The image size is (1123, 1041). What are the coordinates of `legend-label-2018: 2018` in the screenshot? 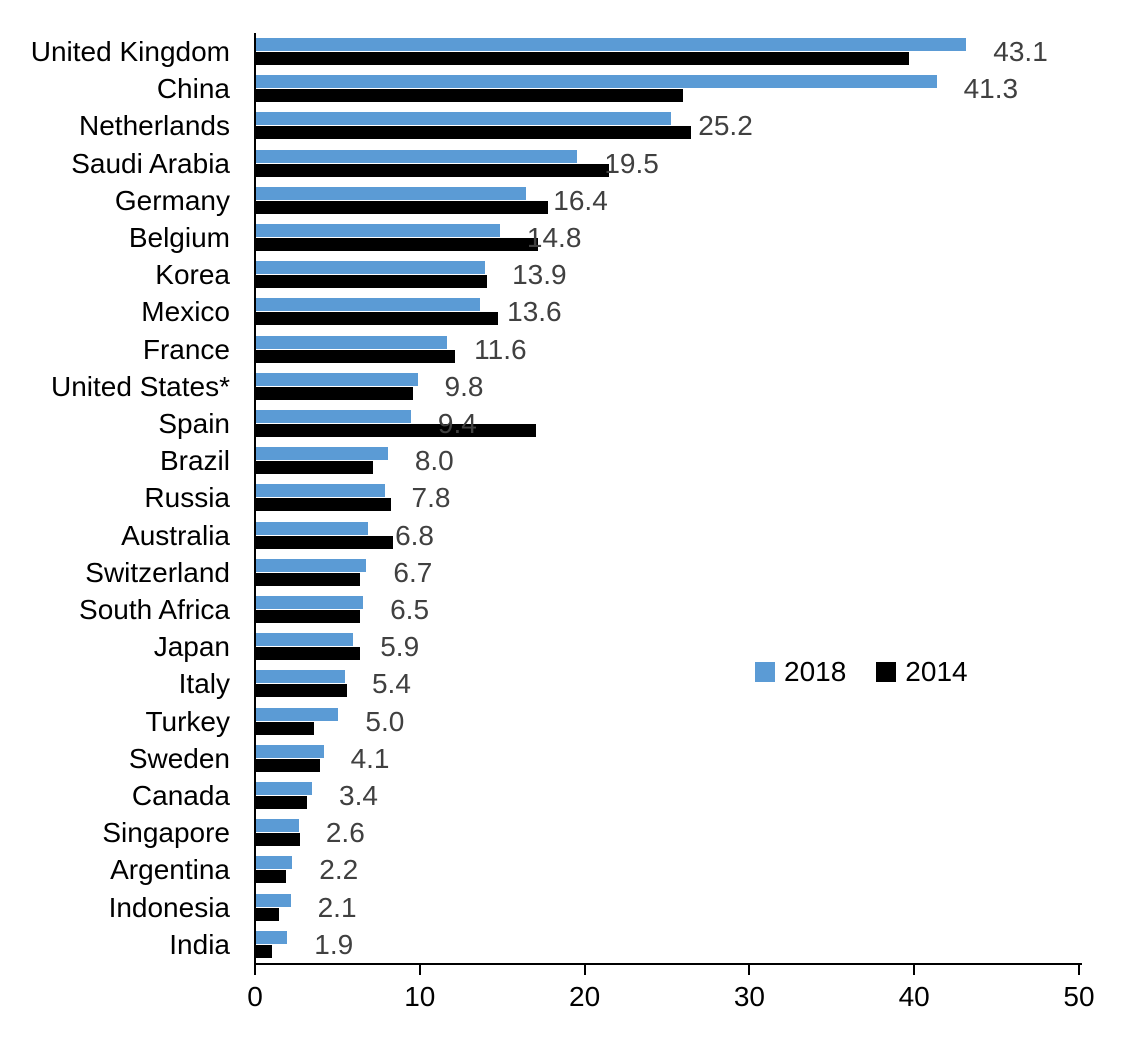 It's located at (815, 671).